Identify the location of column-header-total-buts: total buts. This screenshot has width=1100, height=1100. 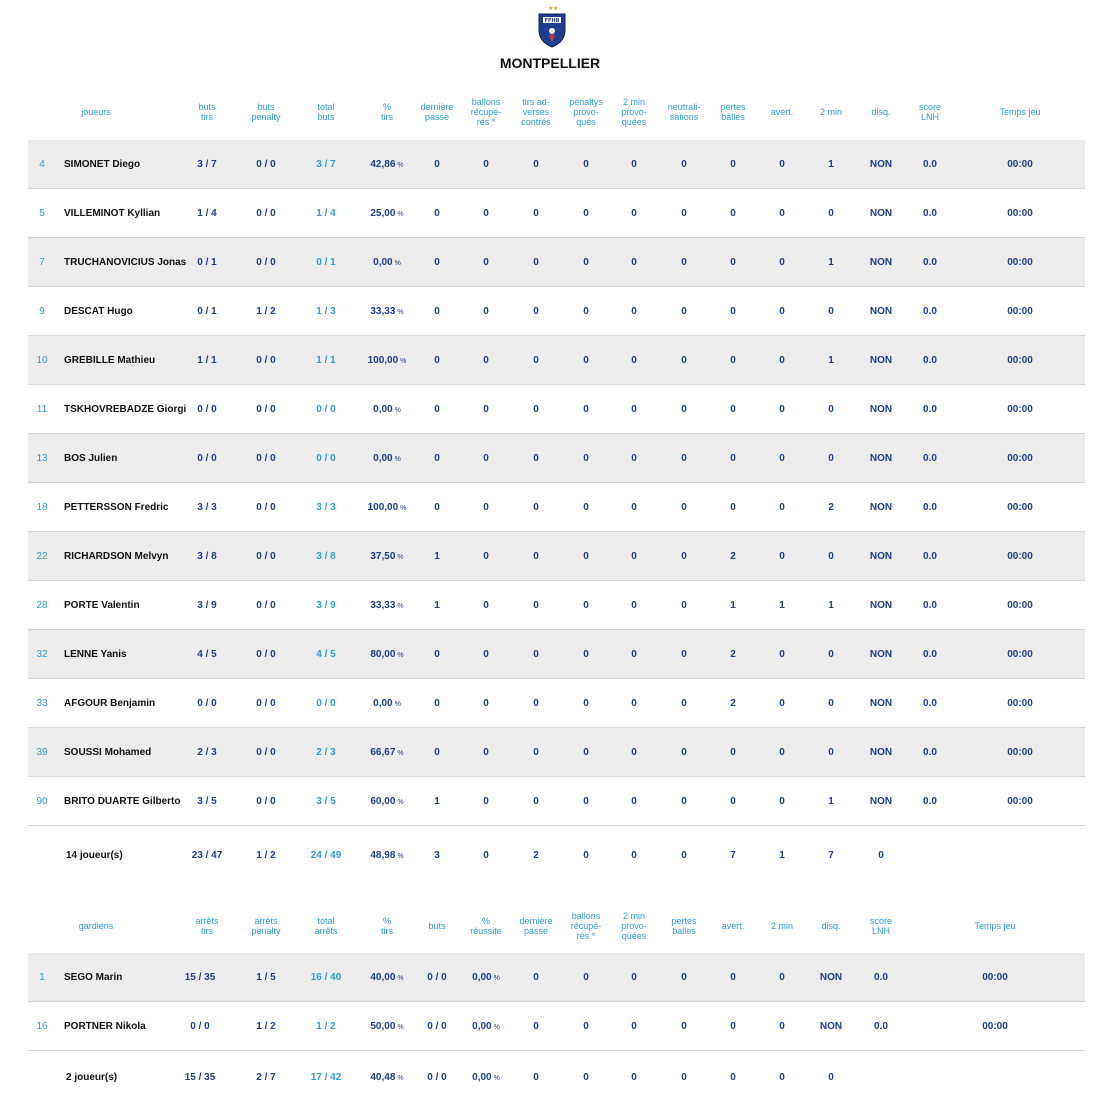
(326, 112).